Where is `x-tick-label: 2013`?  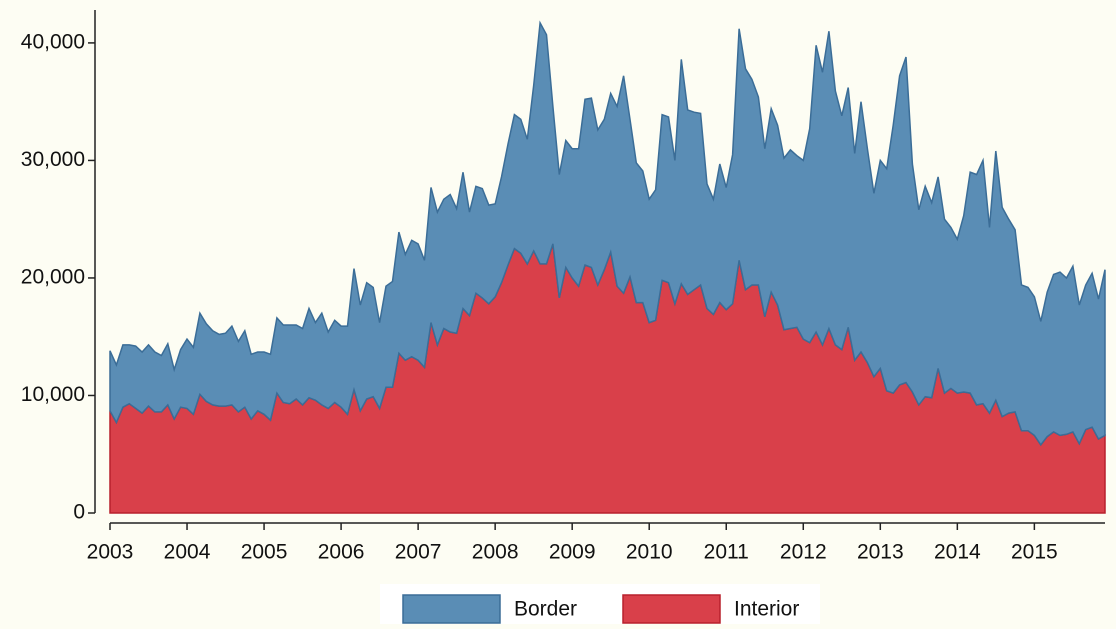
x-tick-label: 2013 is located at coordinates (880, 552).